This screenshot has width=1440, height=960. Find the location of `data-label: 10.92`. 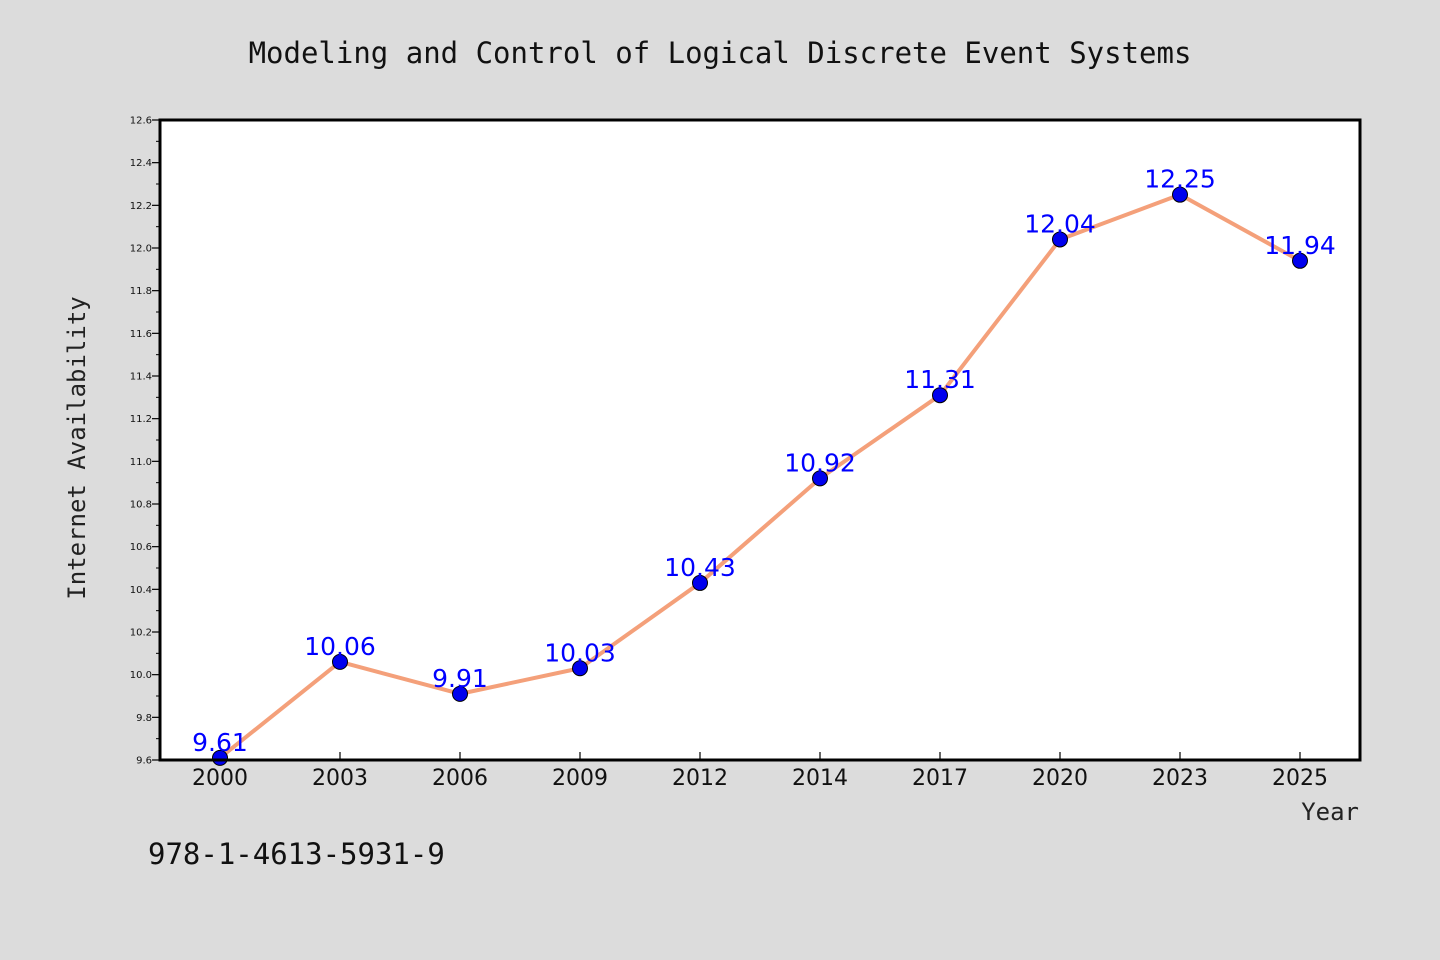

data-label: 10.92 is located at coordinates (820, 462).